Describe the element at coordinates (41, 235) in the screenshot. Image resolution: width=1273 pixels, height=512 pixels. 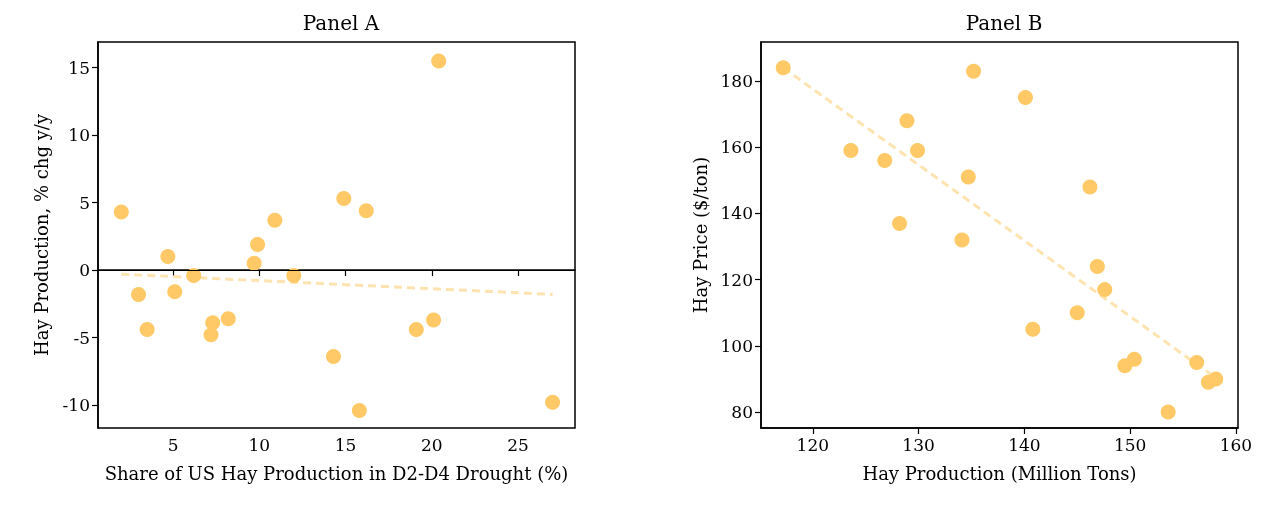
I see `y-axis-title: Hay Production, % chg y/y` at that location.